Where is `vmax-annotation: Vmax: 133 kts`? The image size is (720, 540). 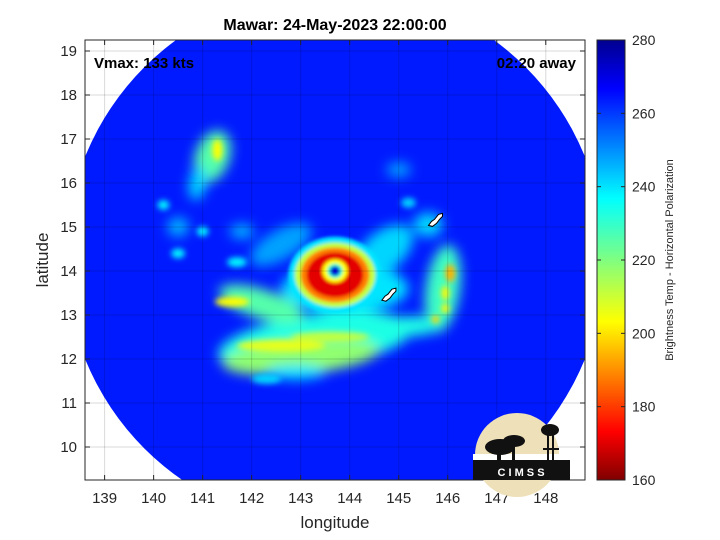 vmax-annotation: Vmax: 133 kts is located at coordinates (144, 63).